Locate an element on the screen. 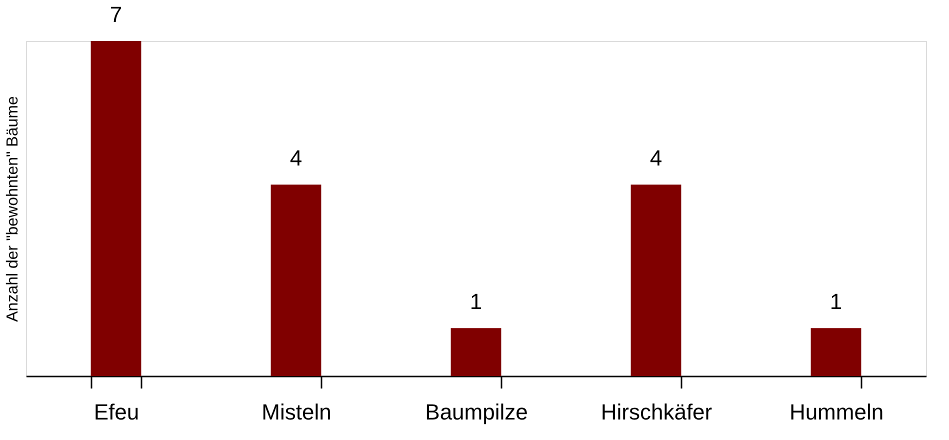 The width and height of the screenshot is (949, 440). x-tick-label: Hirschkäfer is located at coordinates (656, 412).